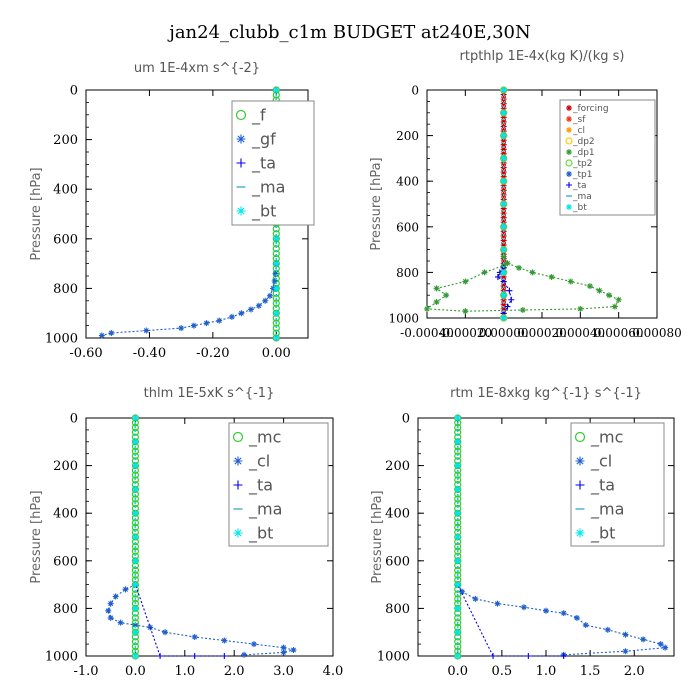 This screenshot has height=700, width=700. I want to click on x-tick-label: 1.0, so click(546, 671).